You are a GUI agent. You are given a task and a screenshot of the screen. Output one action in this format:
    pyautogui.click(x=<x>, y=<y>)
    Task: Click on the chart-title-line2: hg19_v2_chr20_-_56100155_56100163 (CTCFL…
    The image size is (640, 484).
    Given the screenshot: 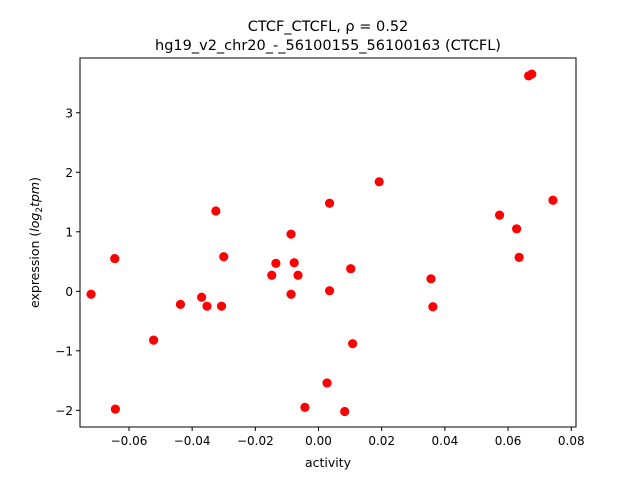 What is the action you would take?
    pyautogui.click(x=328, y=46)
    